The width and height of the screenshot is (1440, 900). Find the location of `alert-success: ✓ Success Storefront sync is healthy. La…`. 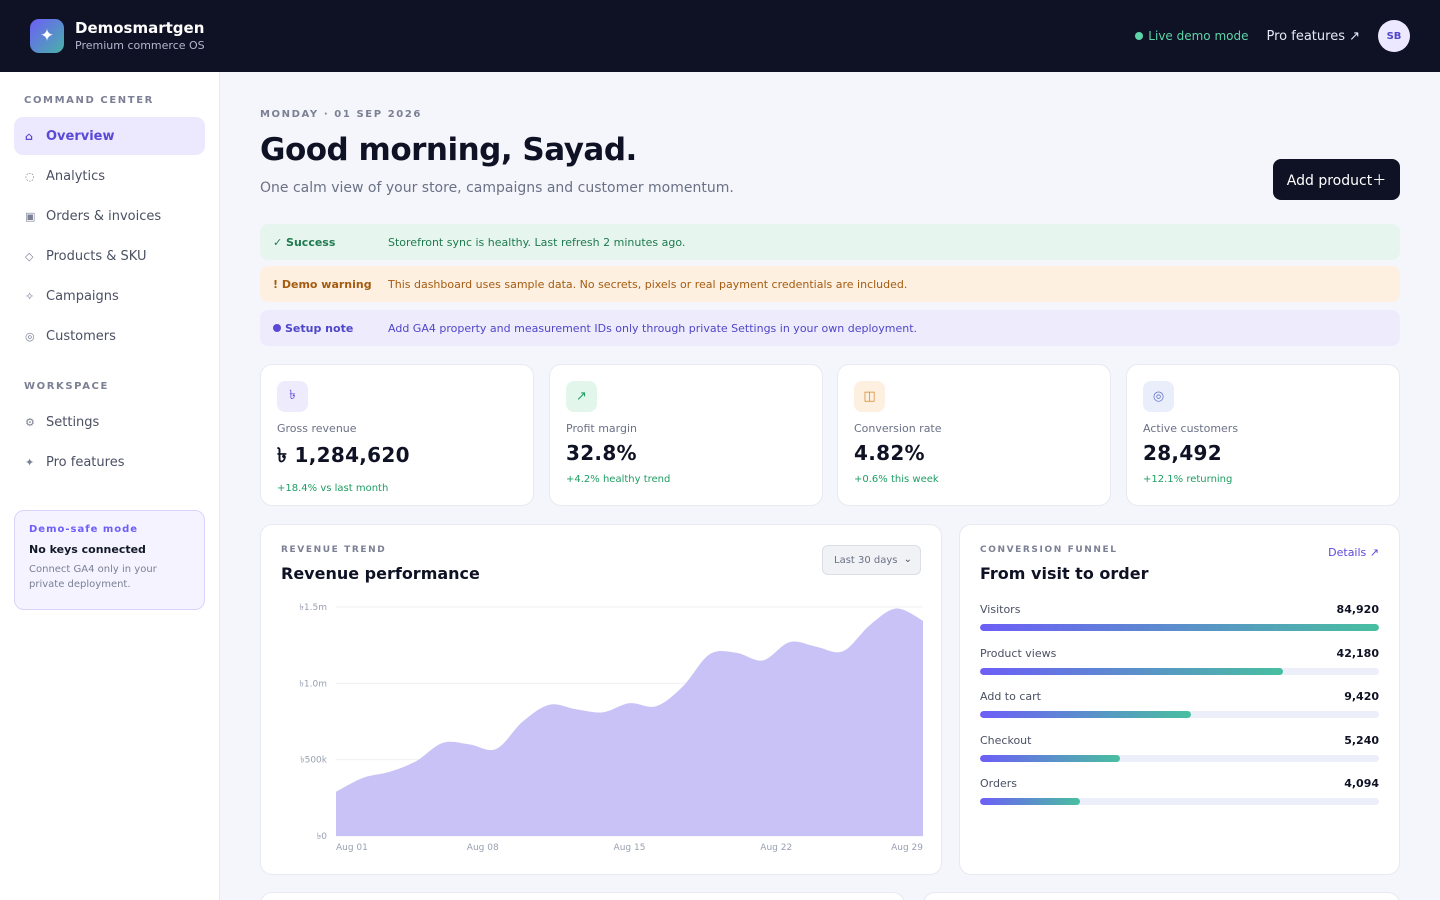

alert-success: ✓ Success Storefront sync is healthy. La… is located at coordinates (830, 242).